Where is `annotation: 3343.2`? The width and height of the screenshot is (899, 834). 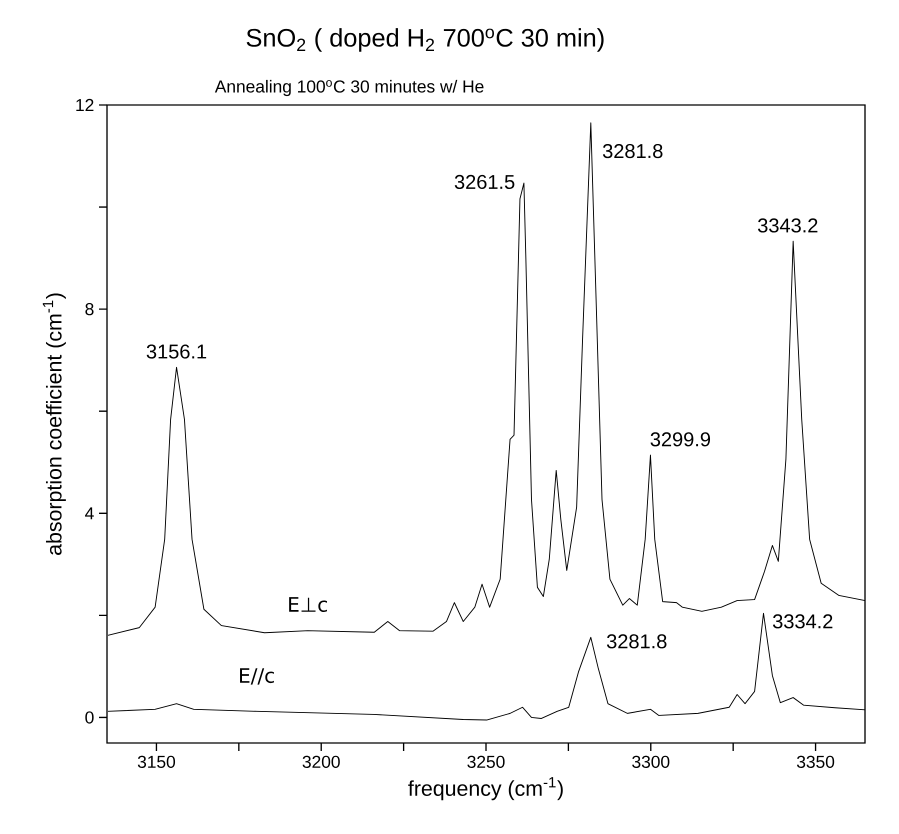 annotation: 3343.2 is located at coordinates (788, 225).